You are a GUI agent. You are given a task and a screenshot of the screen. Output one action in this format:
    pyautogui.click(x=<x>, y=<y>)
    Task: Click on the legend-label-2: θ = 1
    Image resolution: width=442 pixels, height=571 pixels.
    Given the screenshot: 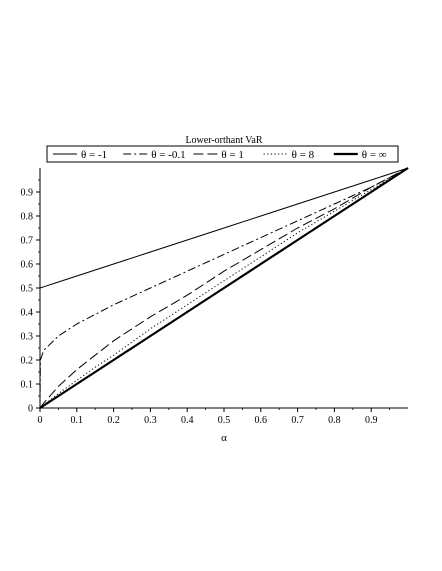 What is the action you would take?
    pyautogui.click(x=232, y=155)
    